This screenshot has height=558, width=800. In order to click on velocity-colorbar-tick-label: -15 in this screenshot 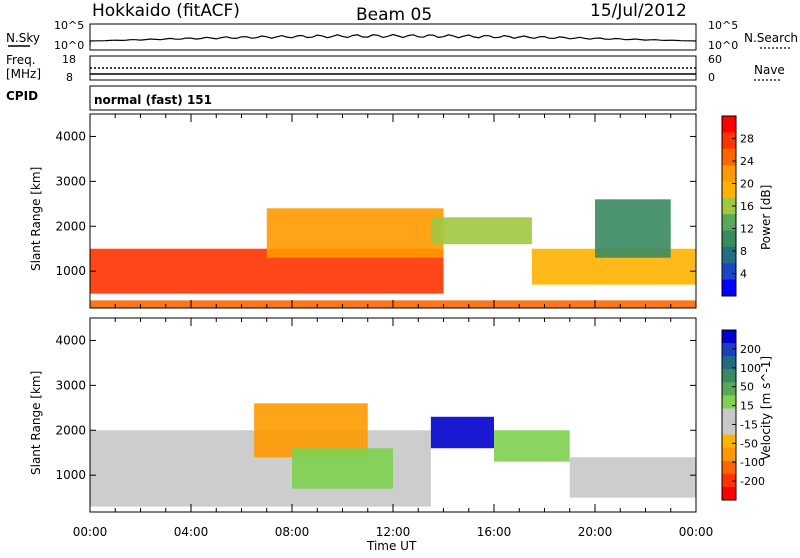, I will do `click(749, 424)`.